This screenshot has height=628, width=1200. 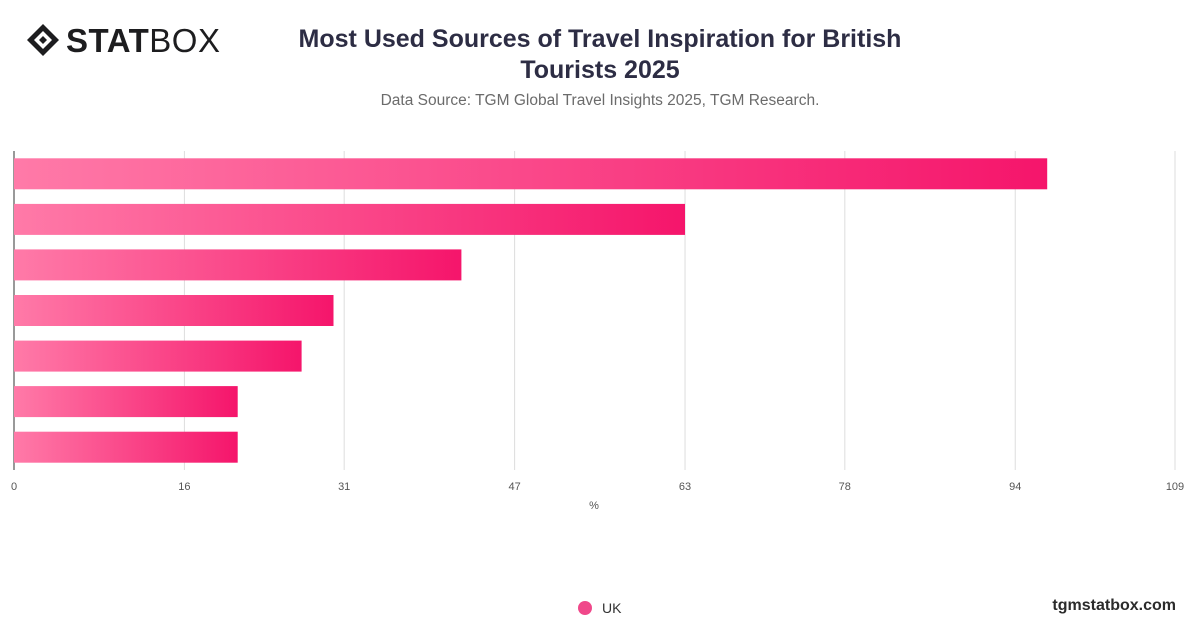 I want to click on logo-text-bold: STAT, so click(x=108, y=40).